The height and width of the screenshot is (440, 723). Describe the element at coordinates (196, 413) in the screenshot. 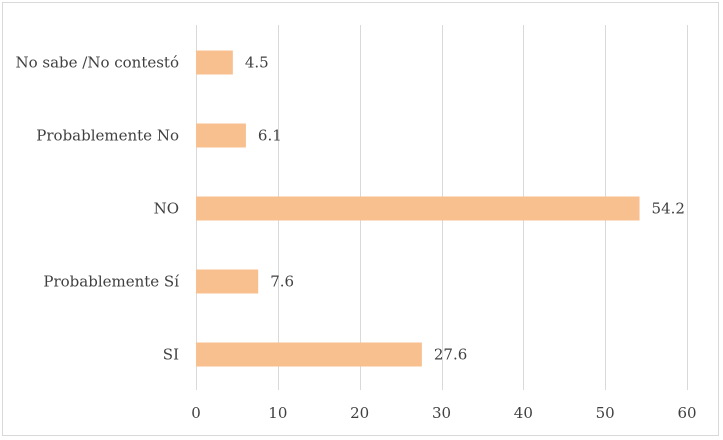

I see `x-tick-label: 0` at that location.